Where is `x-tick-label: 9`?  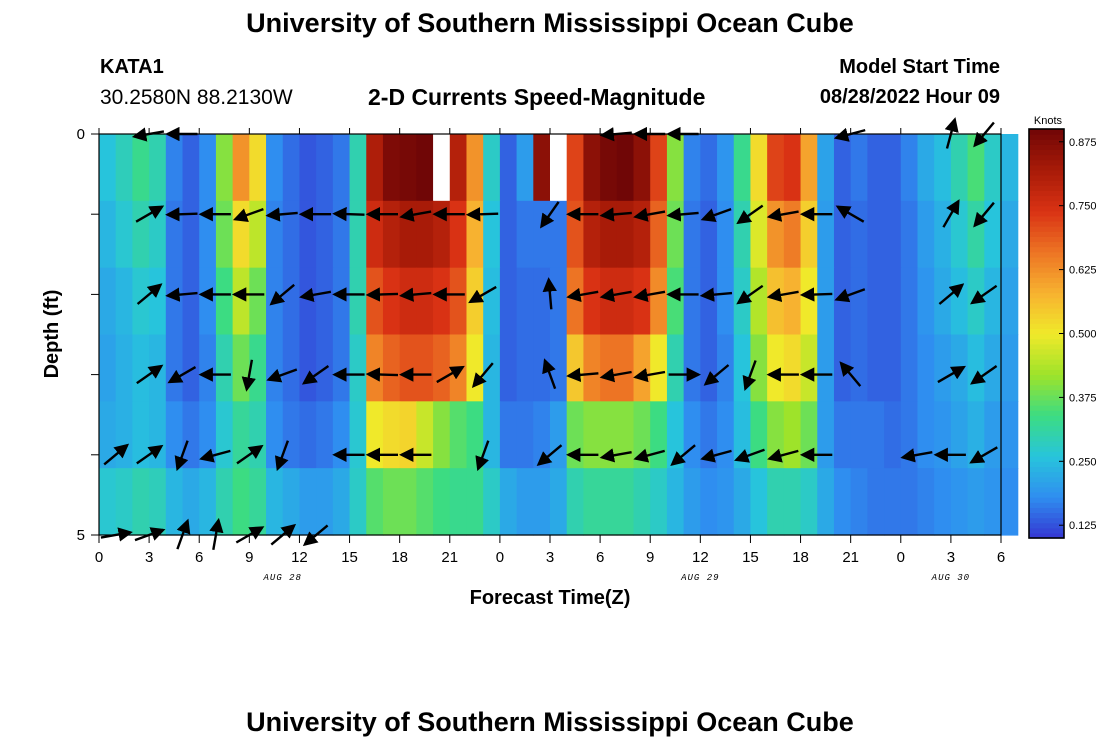
x-tick-label: 9 is located at coordinates (650, 557).